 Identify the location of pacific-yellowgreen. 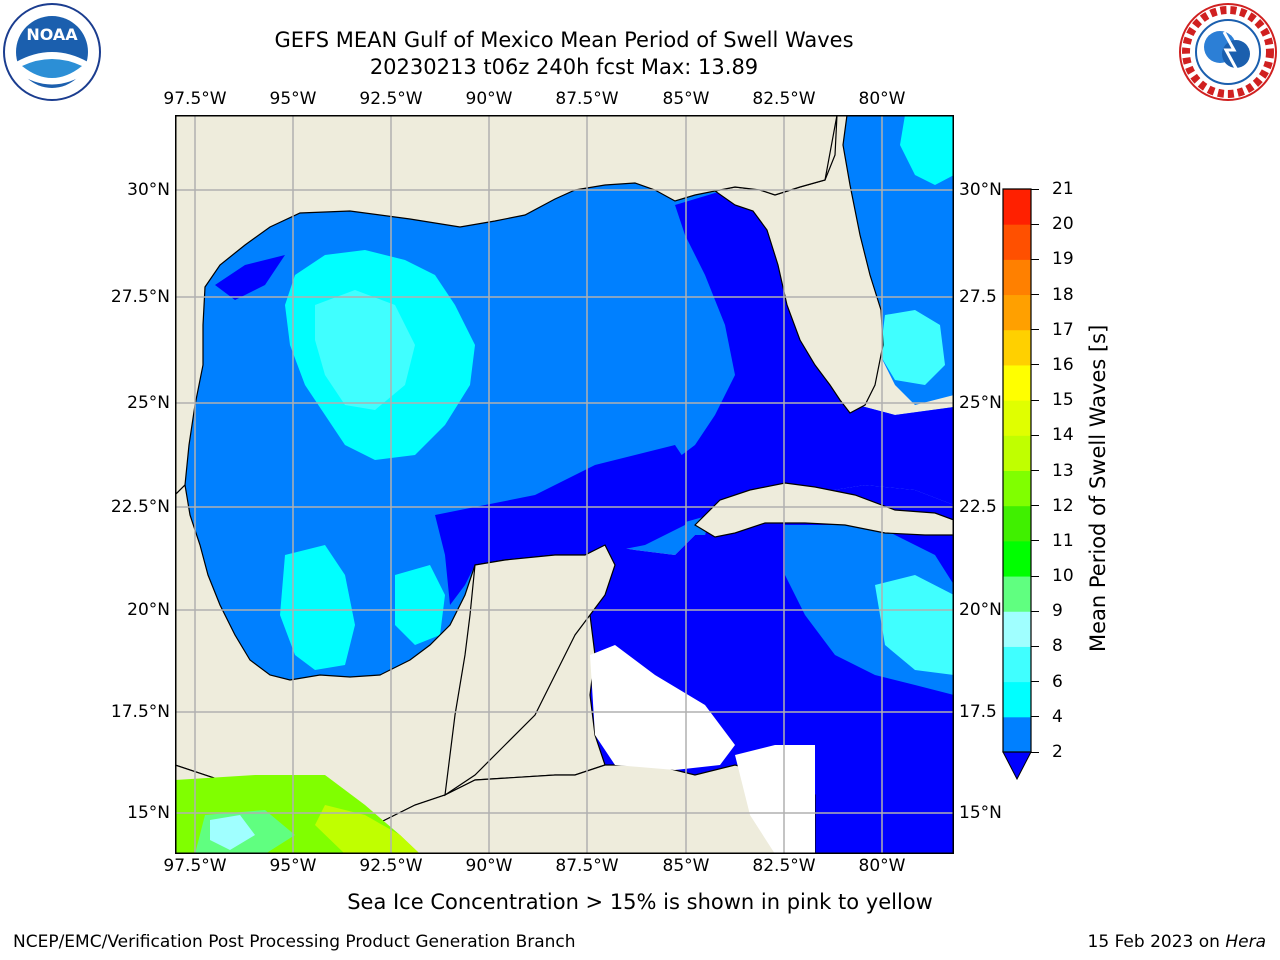
(367, 829).